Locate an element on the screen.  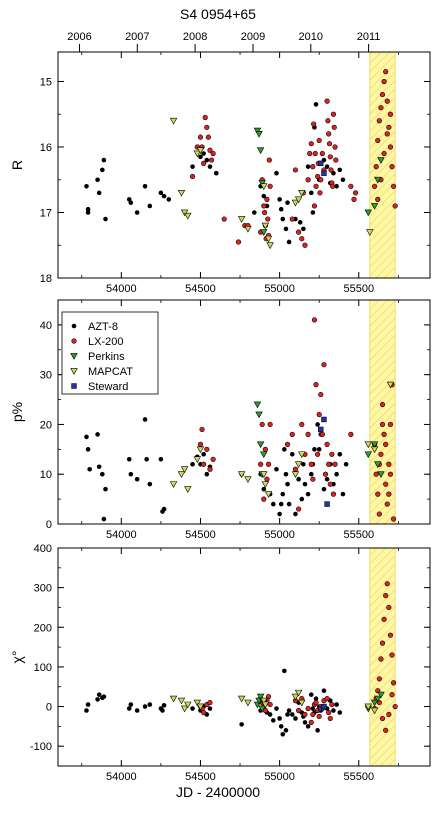
year-tick-label: 2009 is located at coordinates (253, 37).